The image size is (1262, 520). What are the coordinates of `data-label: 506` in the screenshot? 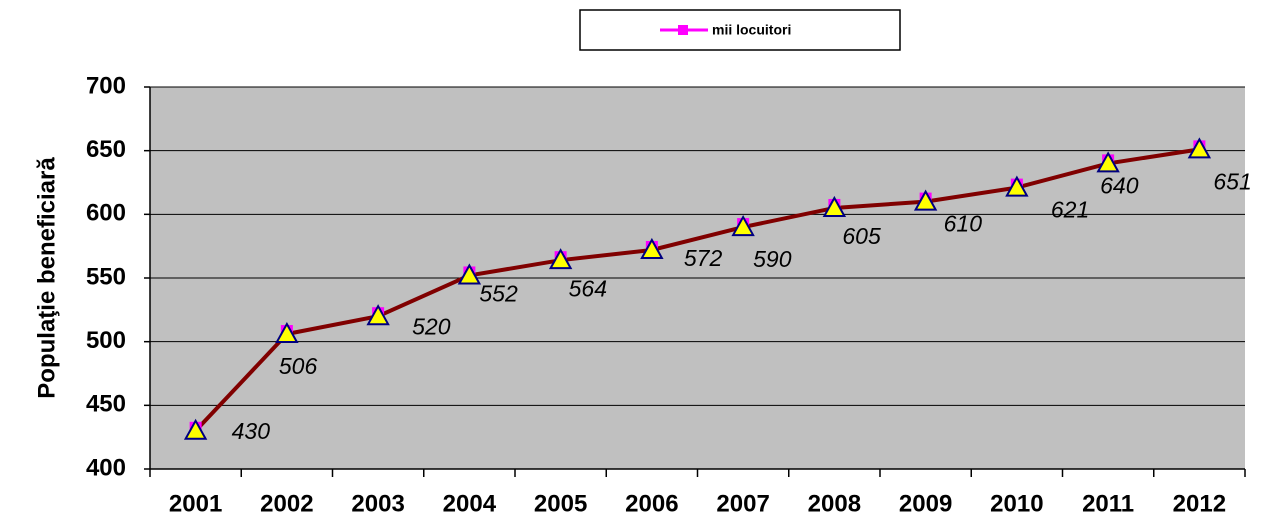 It's located at (298, 366).